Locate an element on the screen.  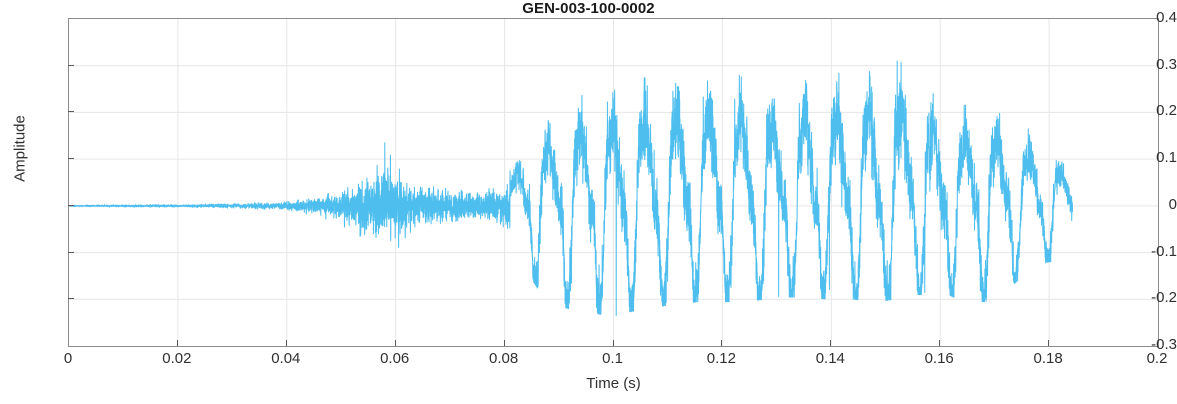
y-tick-label: -0.1 is located at coordinates (1164, 251).